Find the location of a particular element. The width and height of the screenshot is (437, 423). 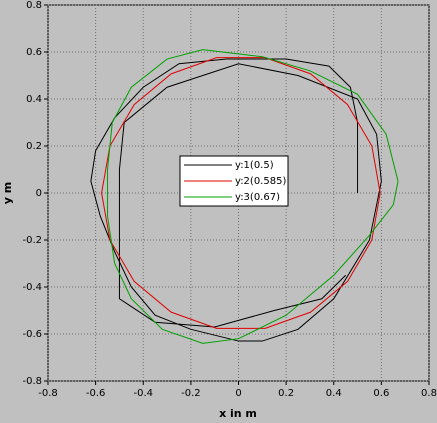

x-tick-label: 0.6 is located at coordinates (381, 393).